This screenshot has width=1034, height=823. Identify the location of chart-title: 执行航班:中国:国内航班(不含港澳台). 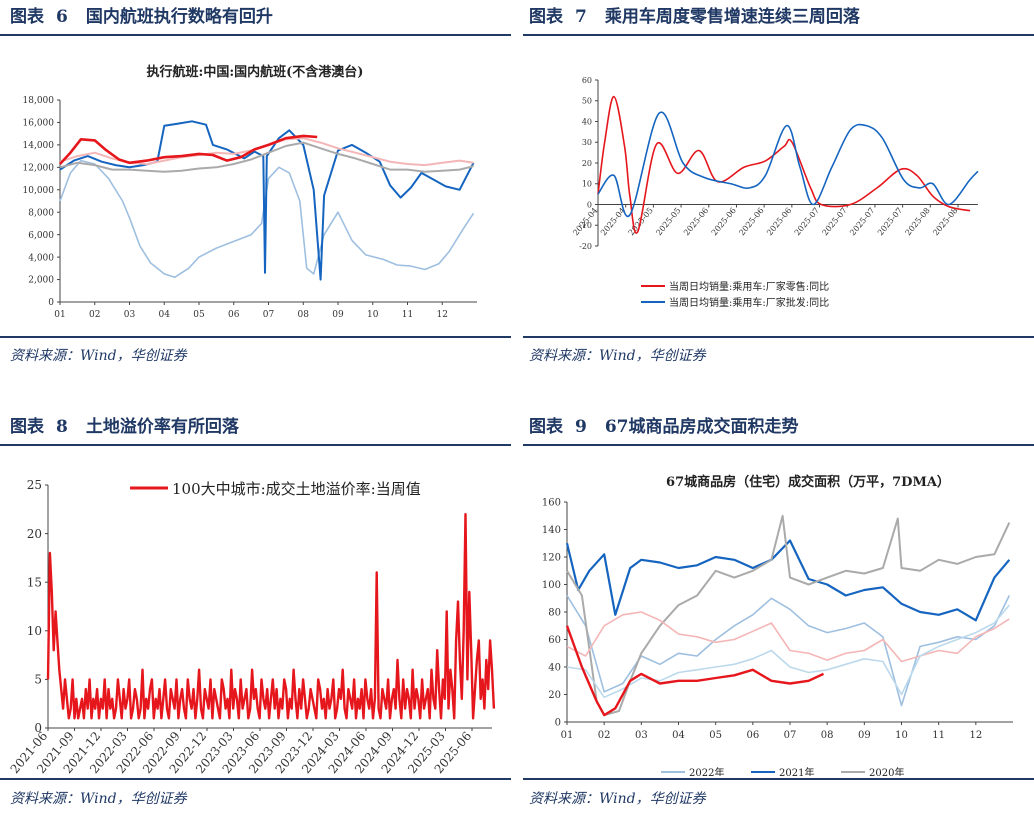
(255, 72).